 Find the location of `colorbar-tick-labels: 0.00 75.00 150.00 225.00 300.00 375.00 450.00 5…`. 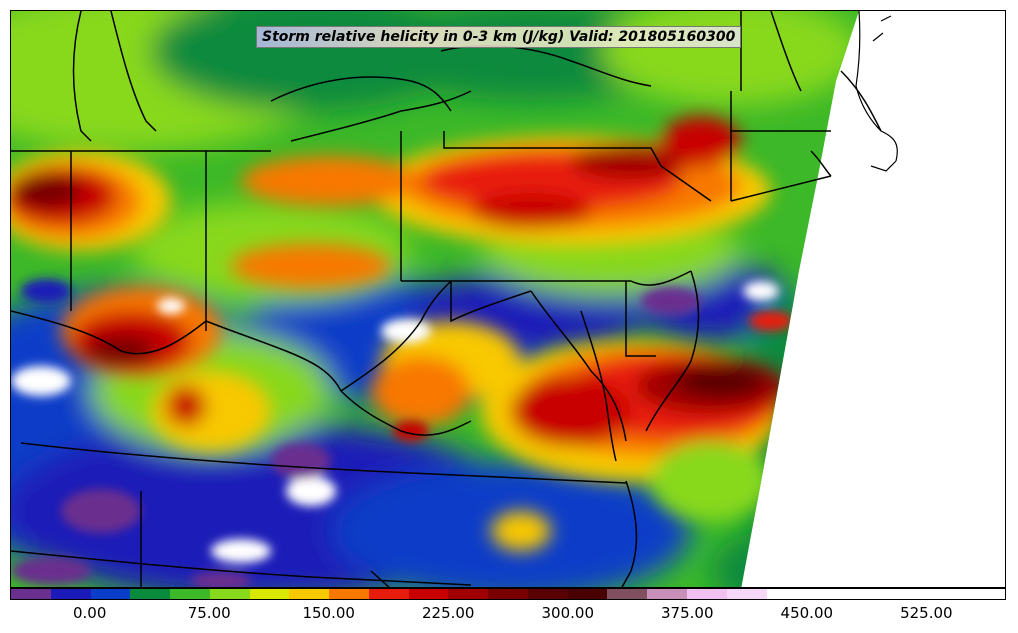

colorbar-tick-labels: 0.00 75.00 150.00 225.00 300.00 375.00 450.00 5… is located at coordinates (508, 613).